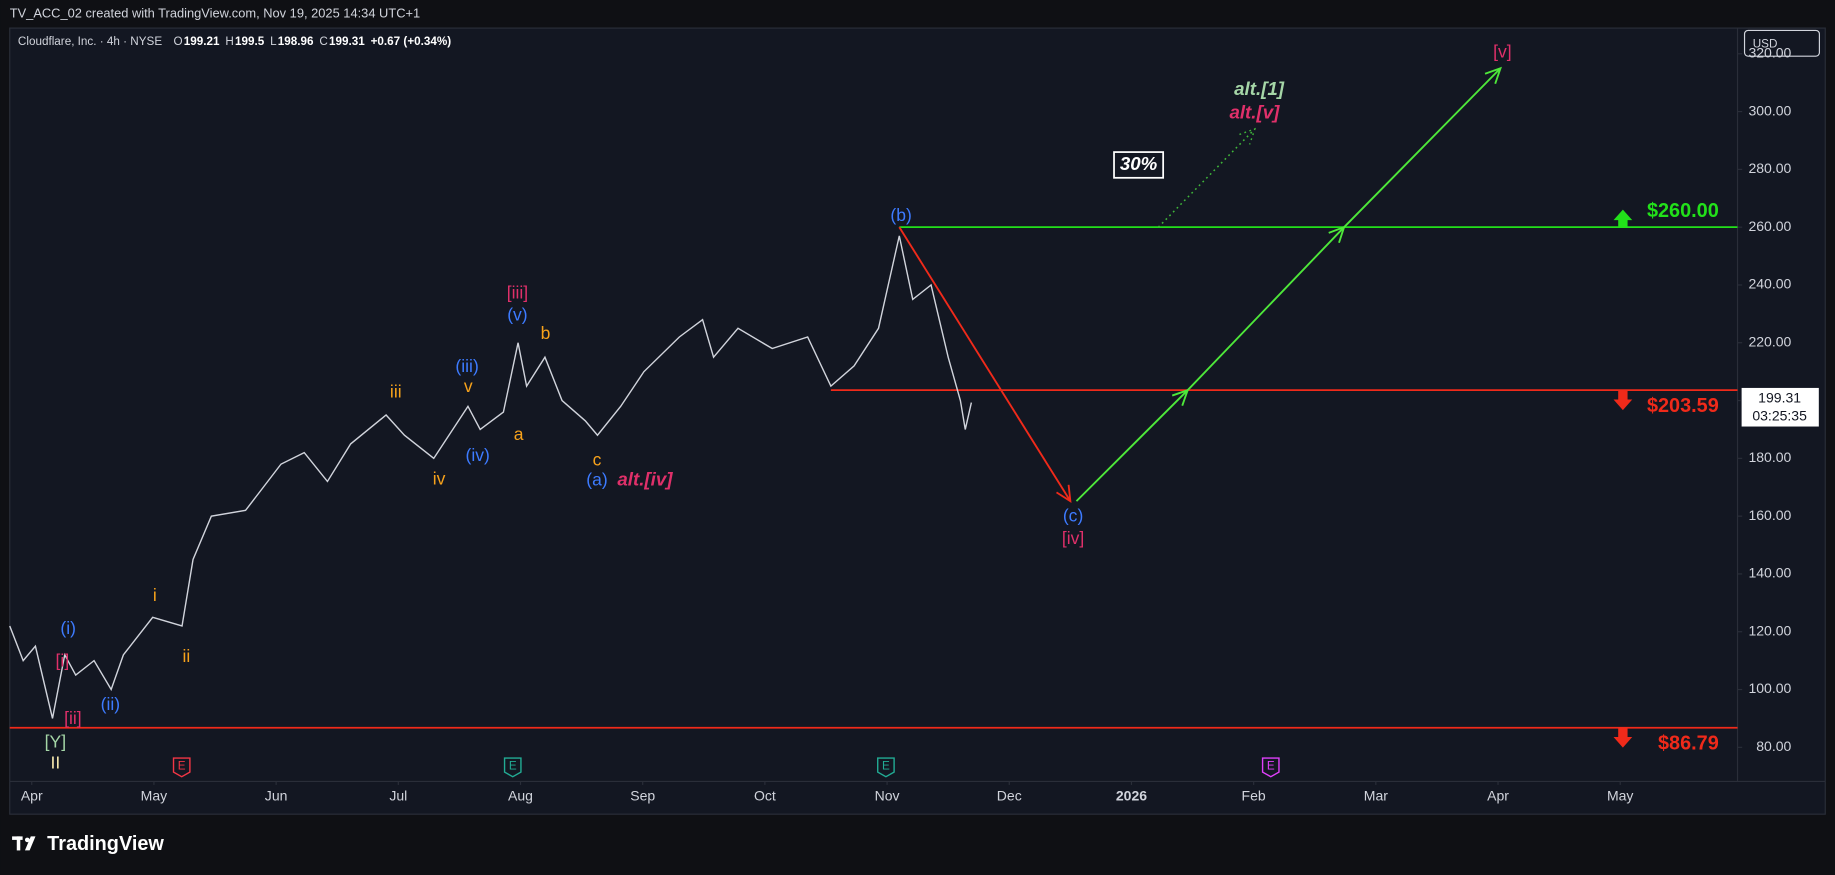 The height and width of the screenshot is (875, 1835). I want to click on y-tick-label: 100.00, so click(1769, 688).